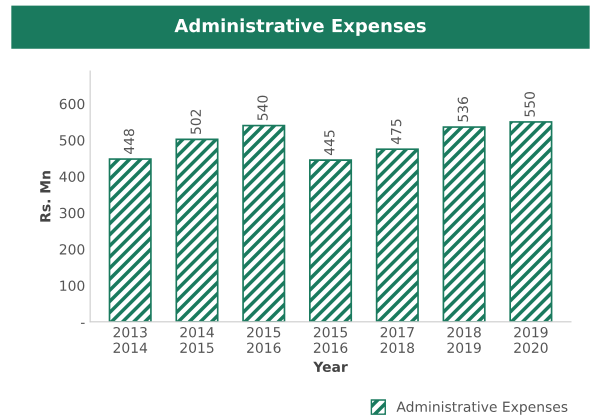  Describe the element at coordinates (463, 109) in the screenshot. I see `data-label: 536` at that location.